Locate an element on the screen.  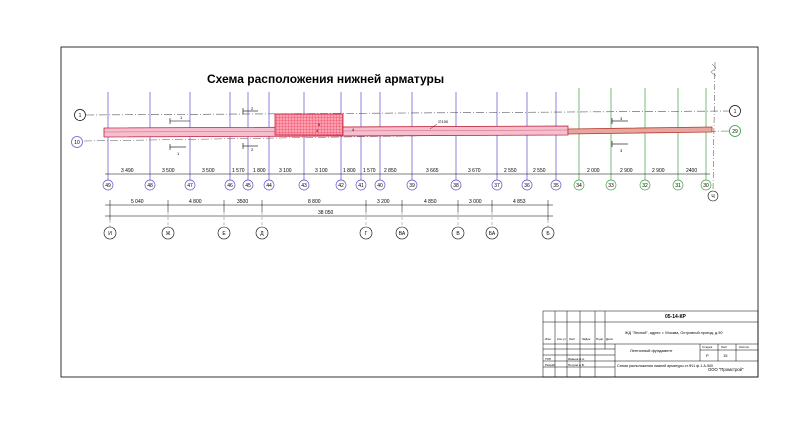
foundation-beam-tail is located at coordinates (640, 130).